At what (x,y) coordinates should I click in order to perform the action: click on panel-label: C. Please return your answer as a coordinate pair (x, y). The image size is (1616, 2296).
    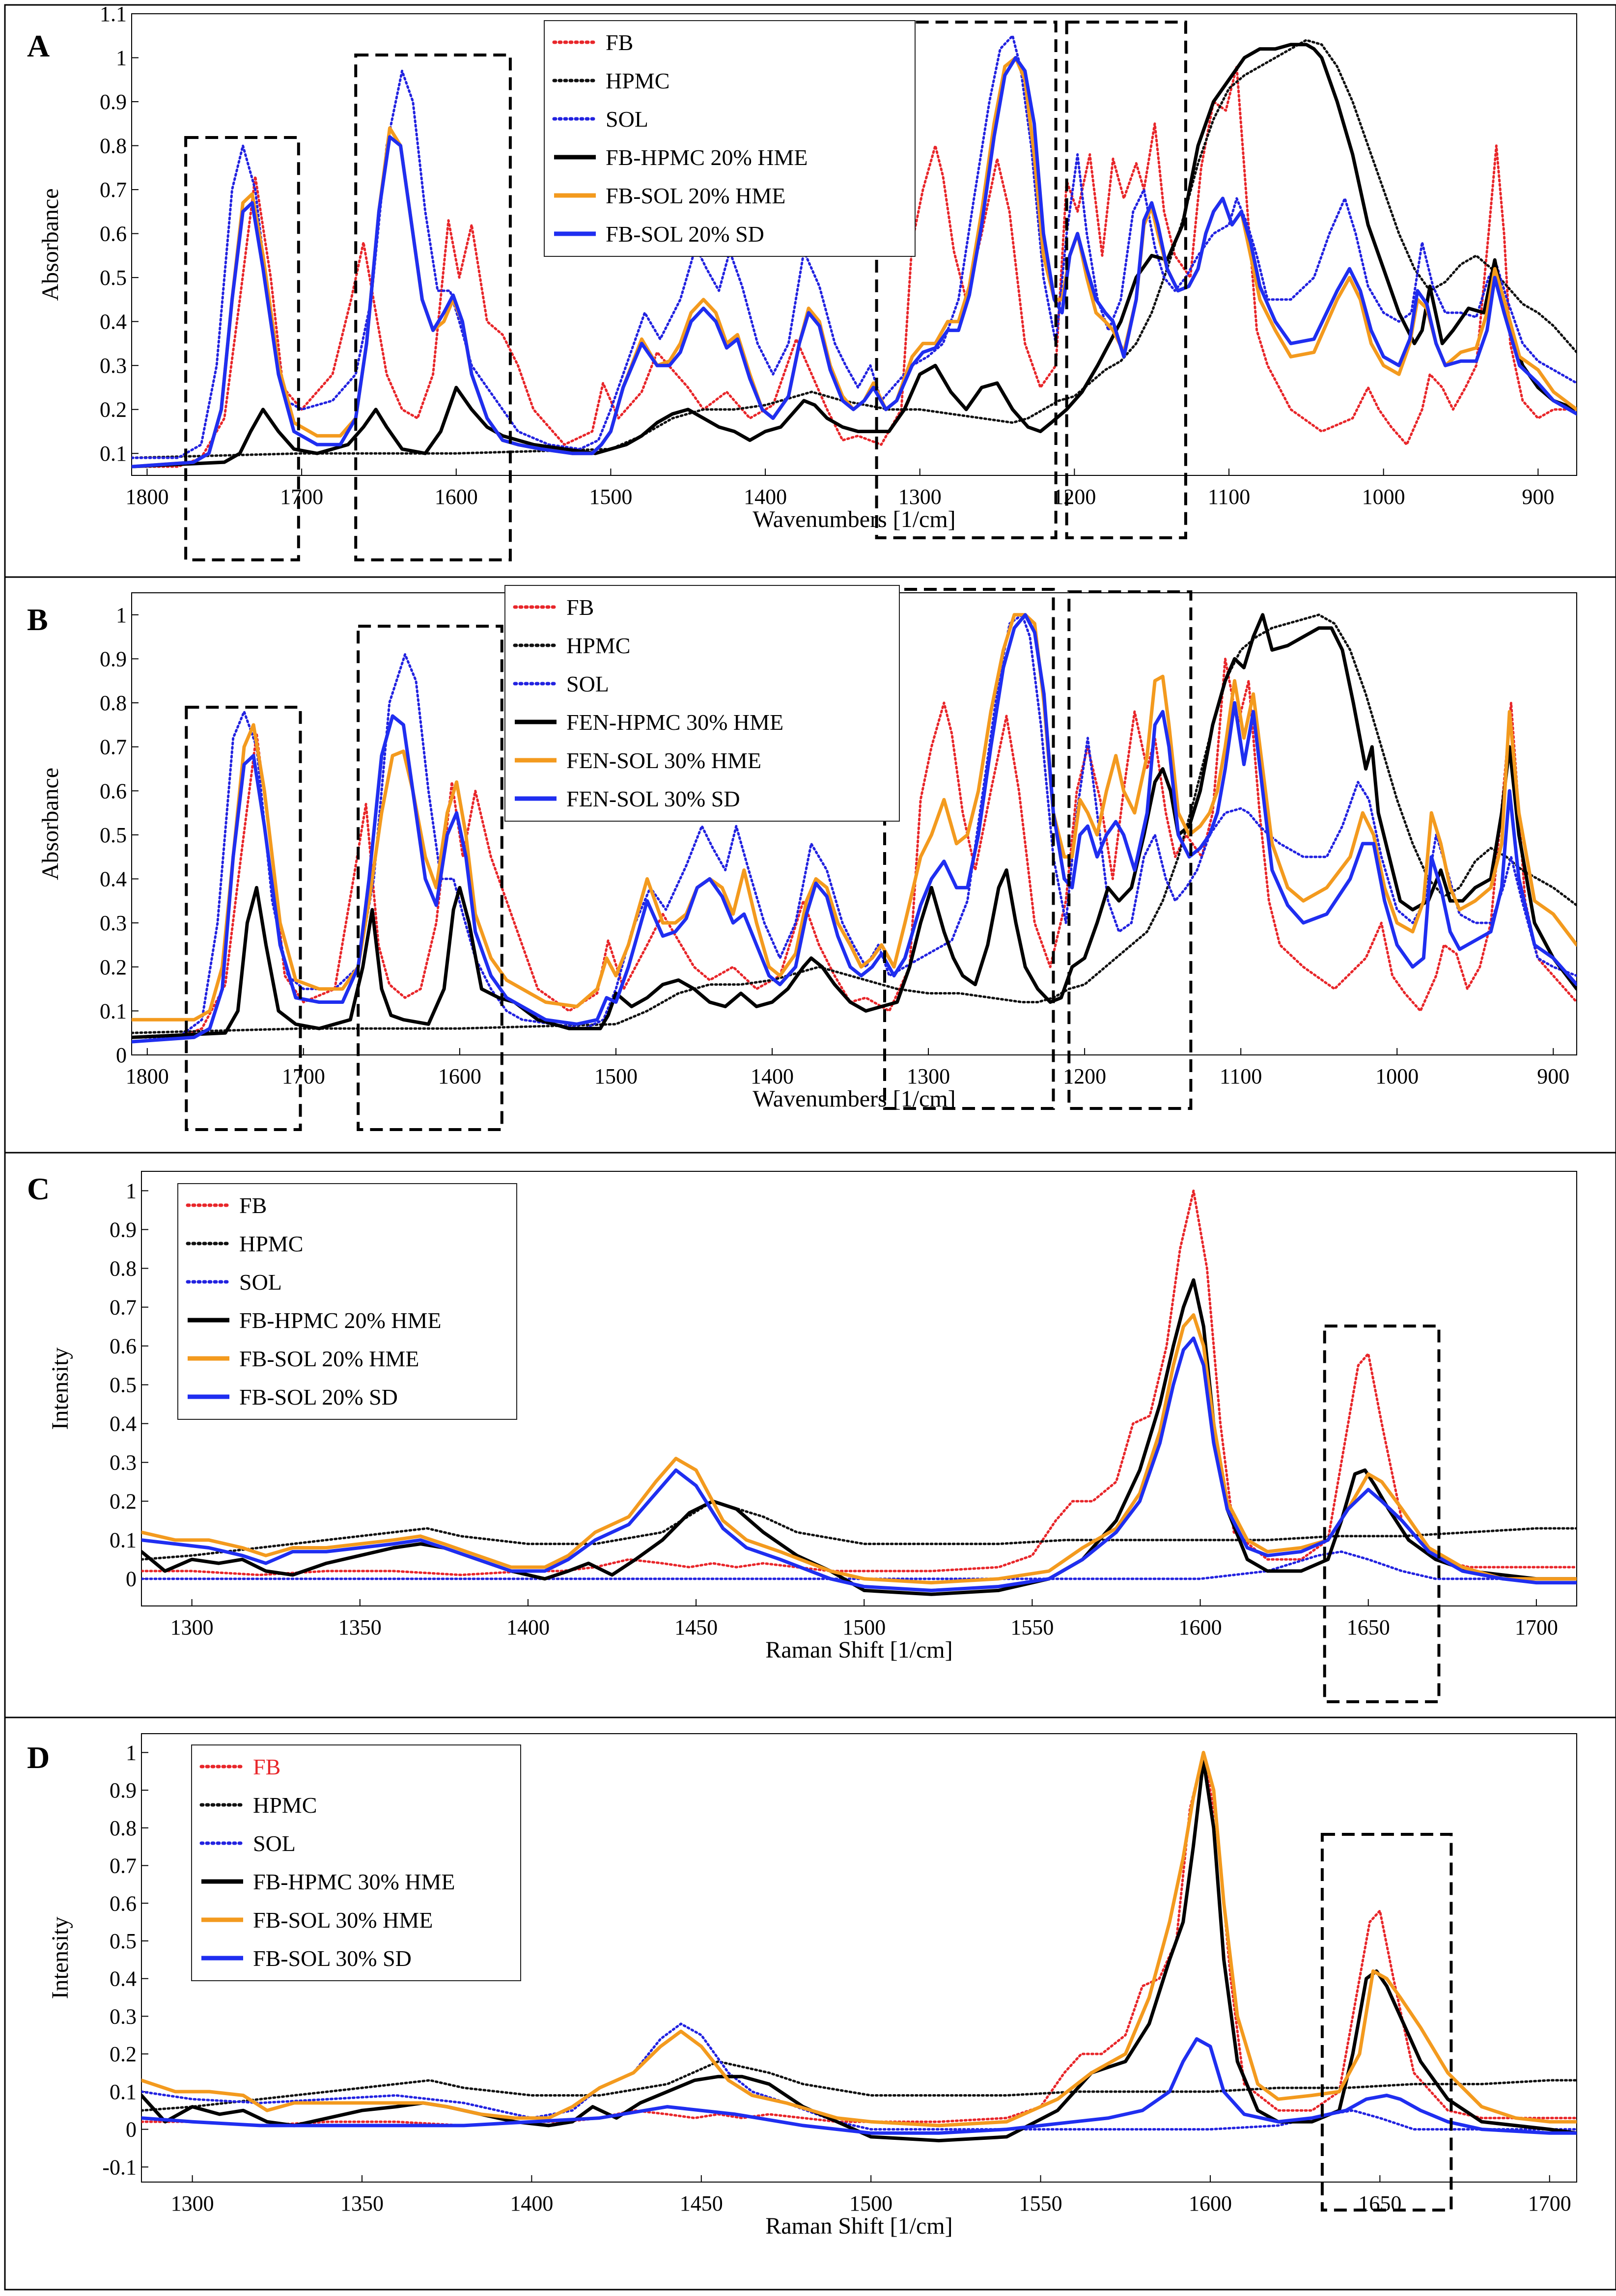
    Looking at the image, I should click on (38, 1188).